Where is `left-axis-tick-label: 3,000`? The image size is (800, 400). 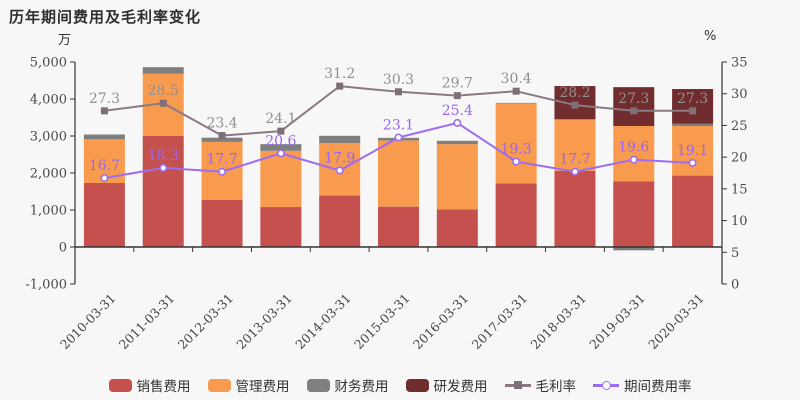 left-axis-tick-label: 3,000 is located at coordinates (48, 137).